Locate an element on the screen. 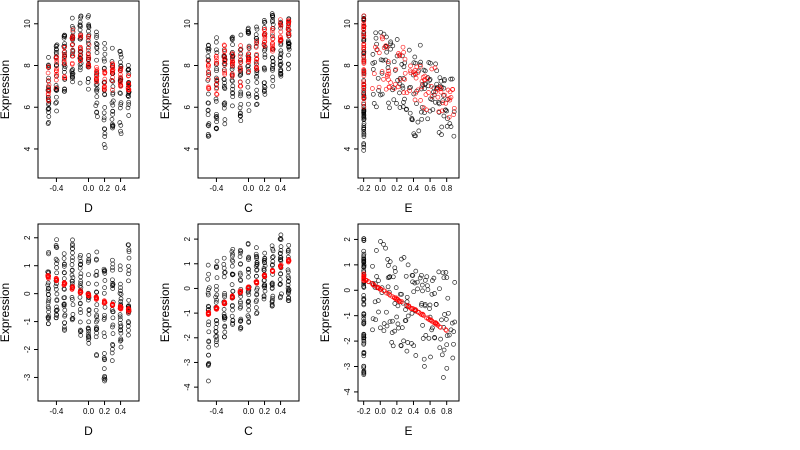 This screenshot has width=800, height=450. x-tick-label: 0.4 is located at coordinates (121, 188).